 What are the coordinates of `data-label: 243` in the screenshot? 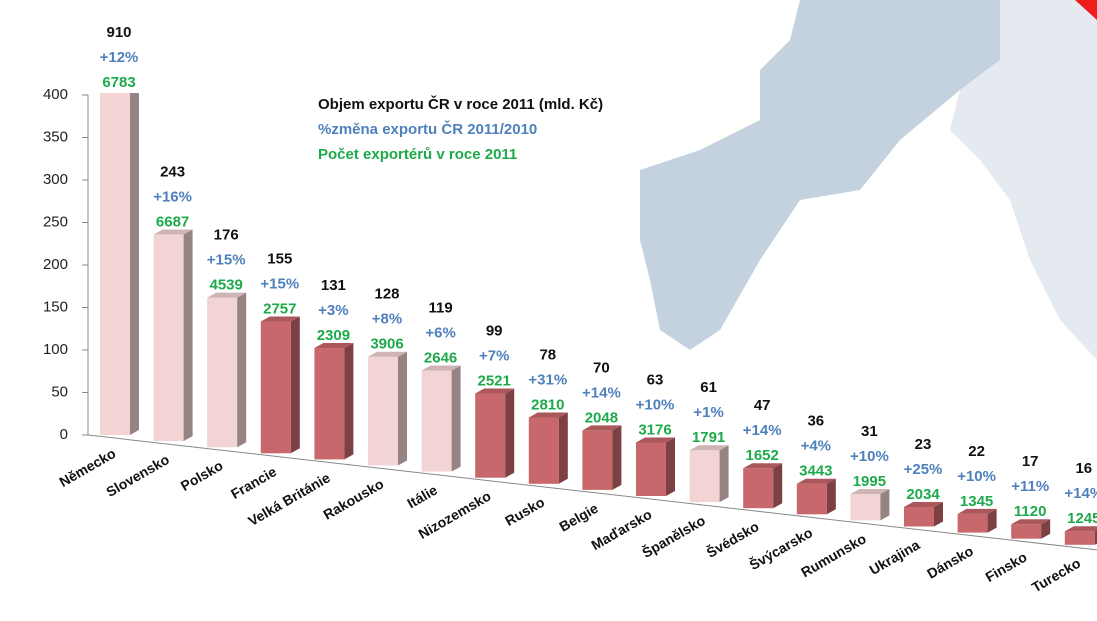 It's located at (172, 172).